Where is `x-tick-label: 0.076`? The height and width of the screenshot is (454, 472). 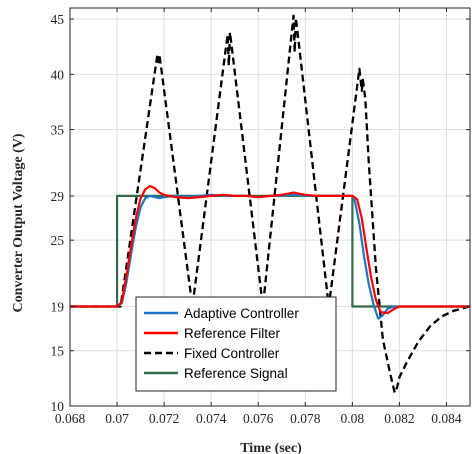 x-tick-label: 0.076 is located at coordinates (258, 418).